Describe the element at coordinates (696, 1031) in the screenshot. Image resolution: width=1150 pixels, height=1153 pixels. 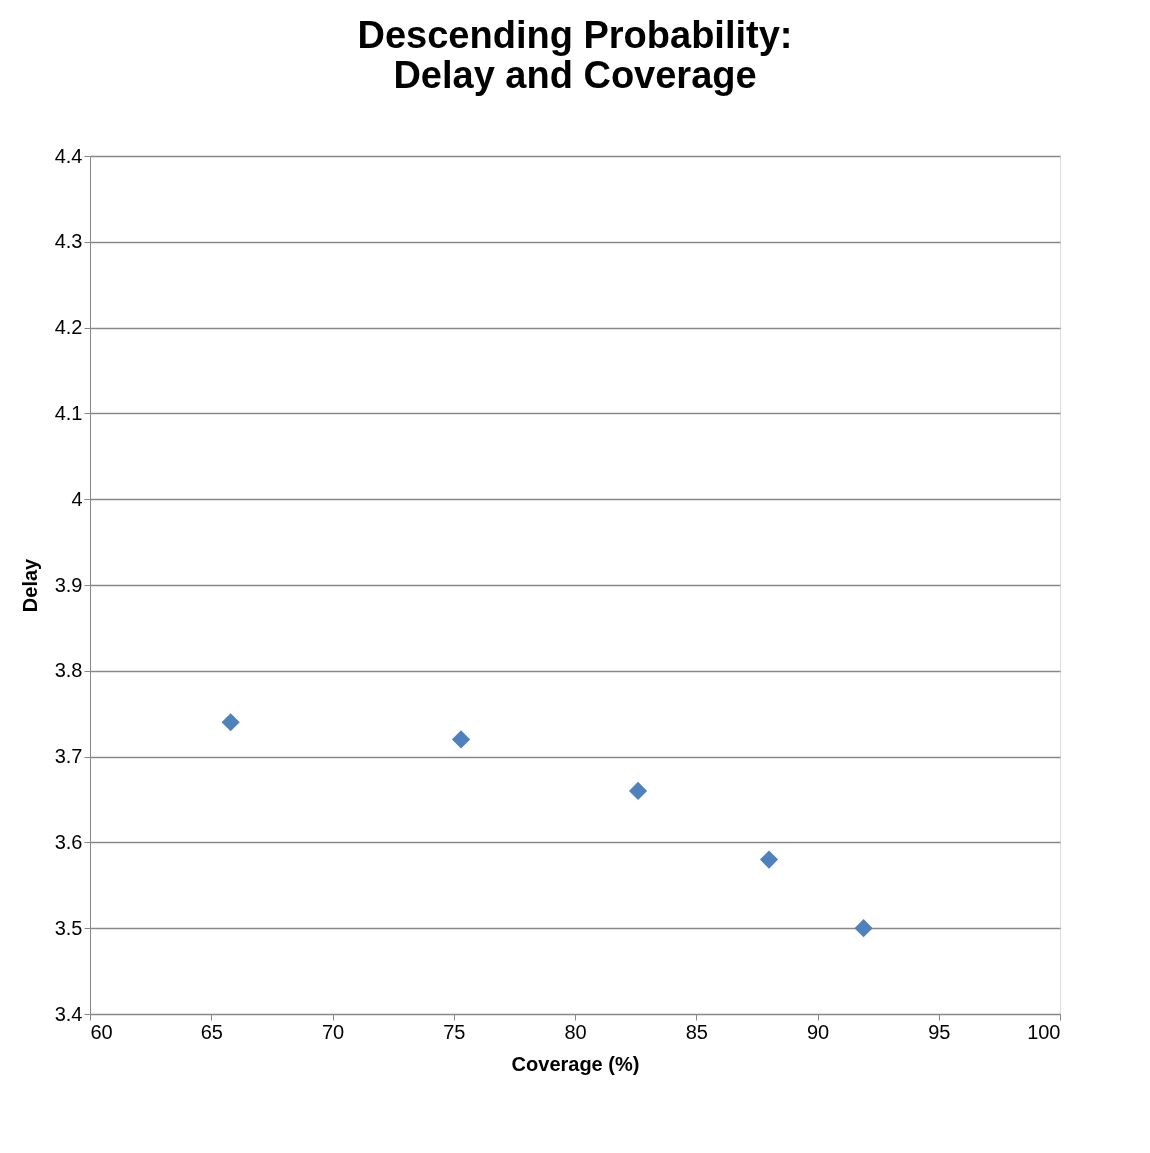
I see `x-tick-label: 85` at that location.